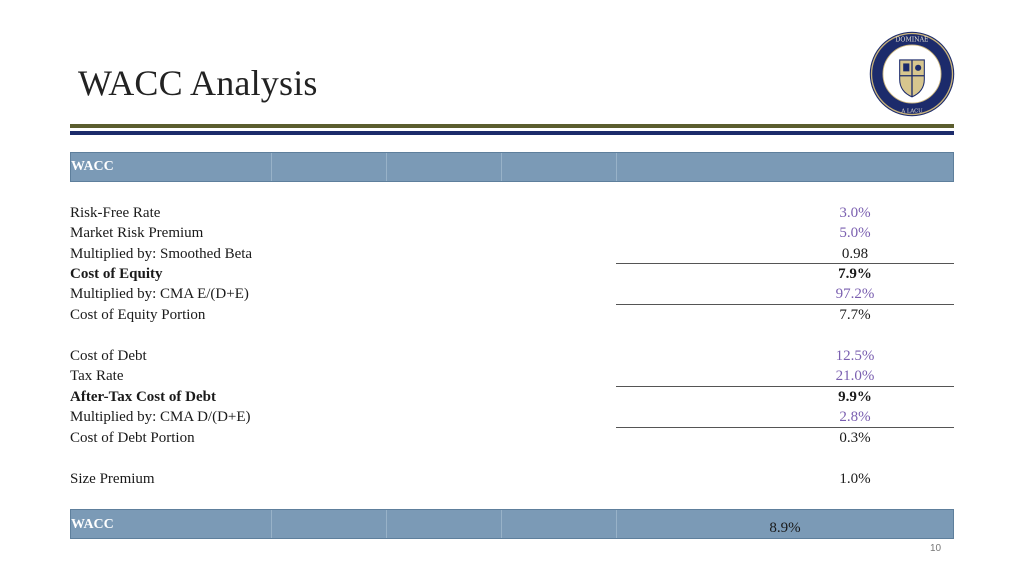 The height and width of the screenshot is (576, 1024). I want to click on table-row: Multiplied by: Smoothed Beta 0.98, so click(512, 254).